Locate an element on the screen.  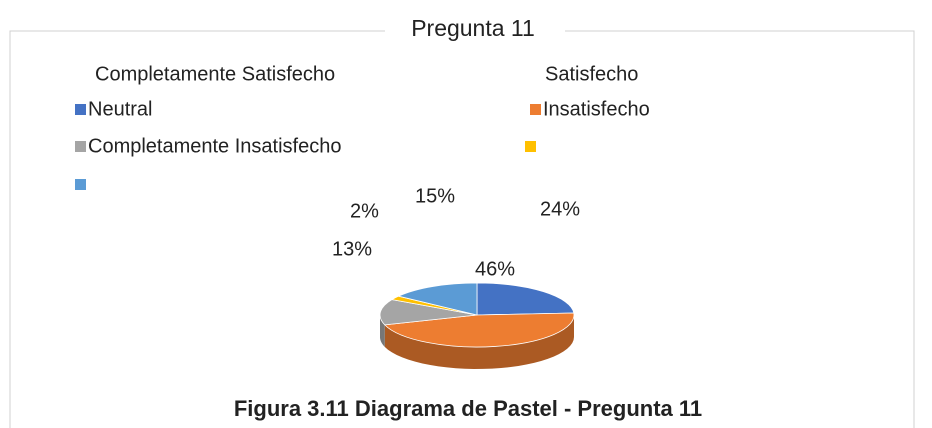
legend-label: Neutral is located at coordinates (120, 109).